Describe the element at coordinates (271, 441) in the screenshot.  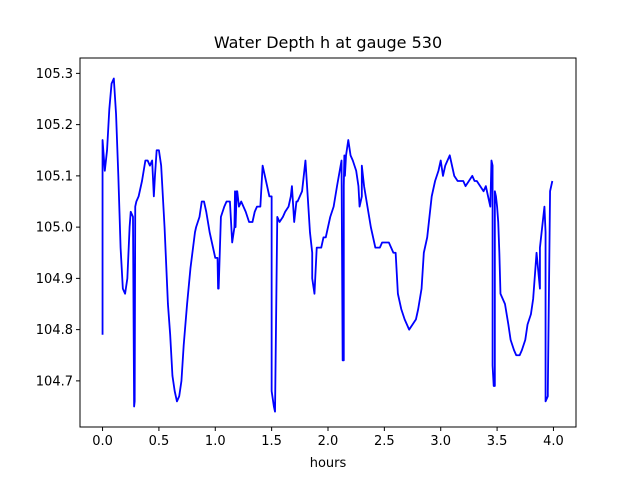
I see `x-tick-label: 1.5` at that location.